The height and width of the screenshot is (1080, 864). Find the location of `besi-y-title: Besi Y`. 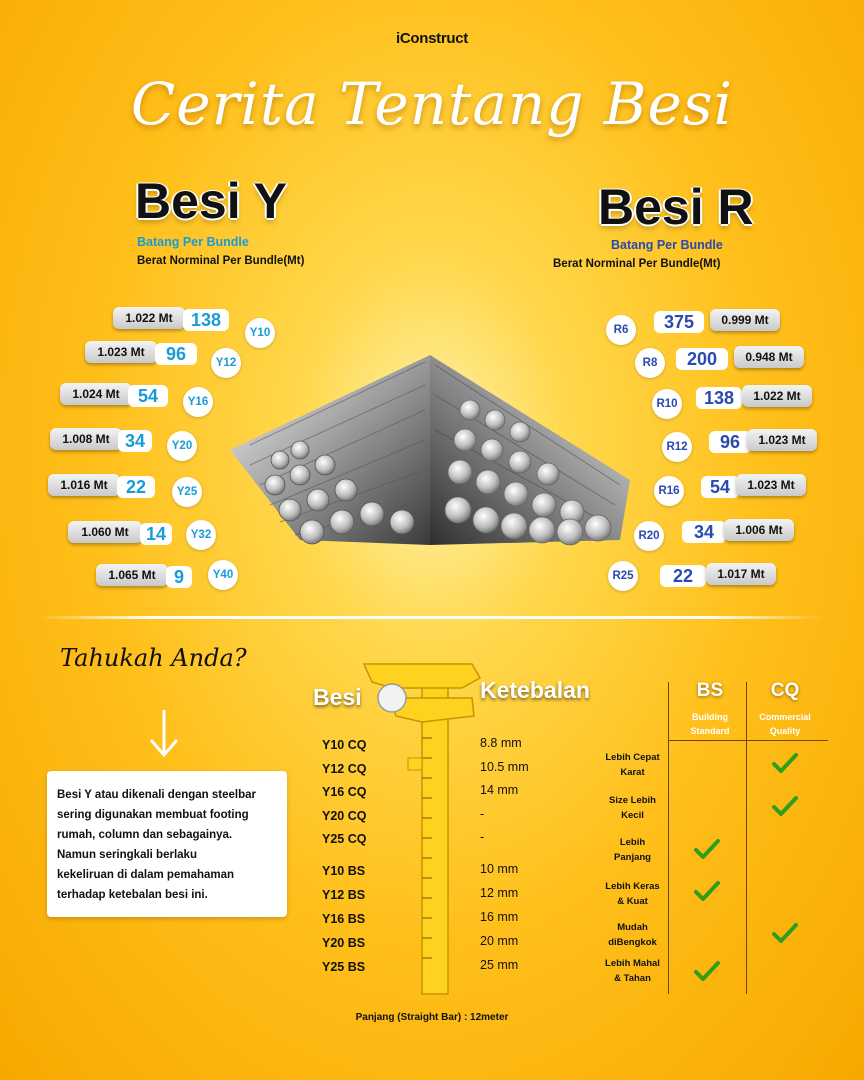

besi-y-title: Besi Y is located at coordinates (211, 201).